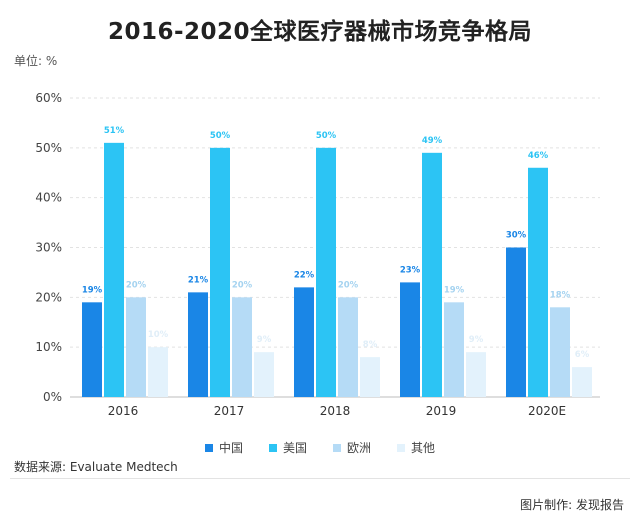  I want to click on data-label: 18%, so click(560, 295).